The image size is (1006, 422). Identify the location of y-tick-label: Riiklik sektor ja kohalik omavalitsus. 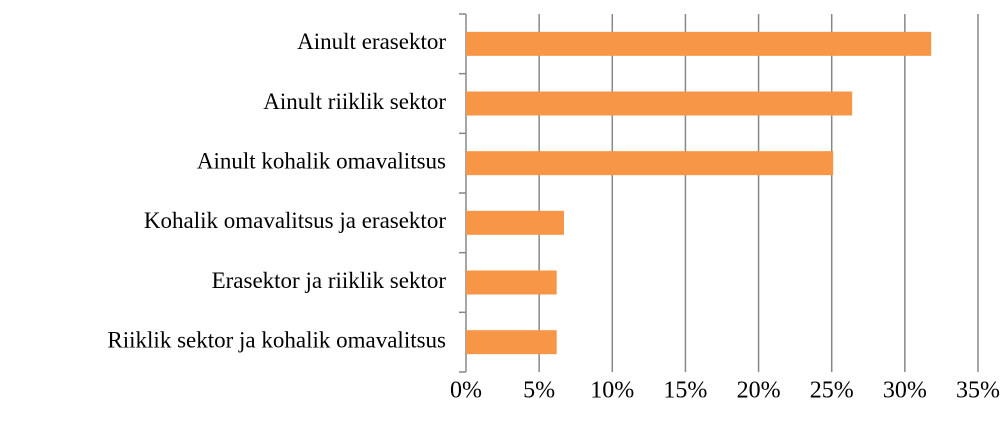
(276, 339).